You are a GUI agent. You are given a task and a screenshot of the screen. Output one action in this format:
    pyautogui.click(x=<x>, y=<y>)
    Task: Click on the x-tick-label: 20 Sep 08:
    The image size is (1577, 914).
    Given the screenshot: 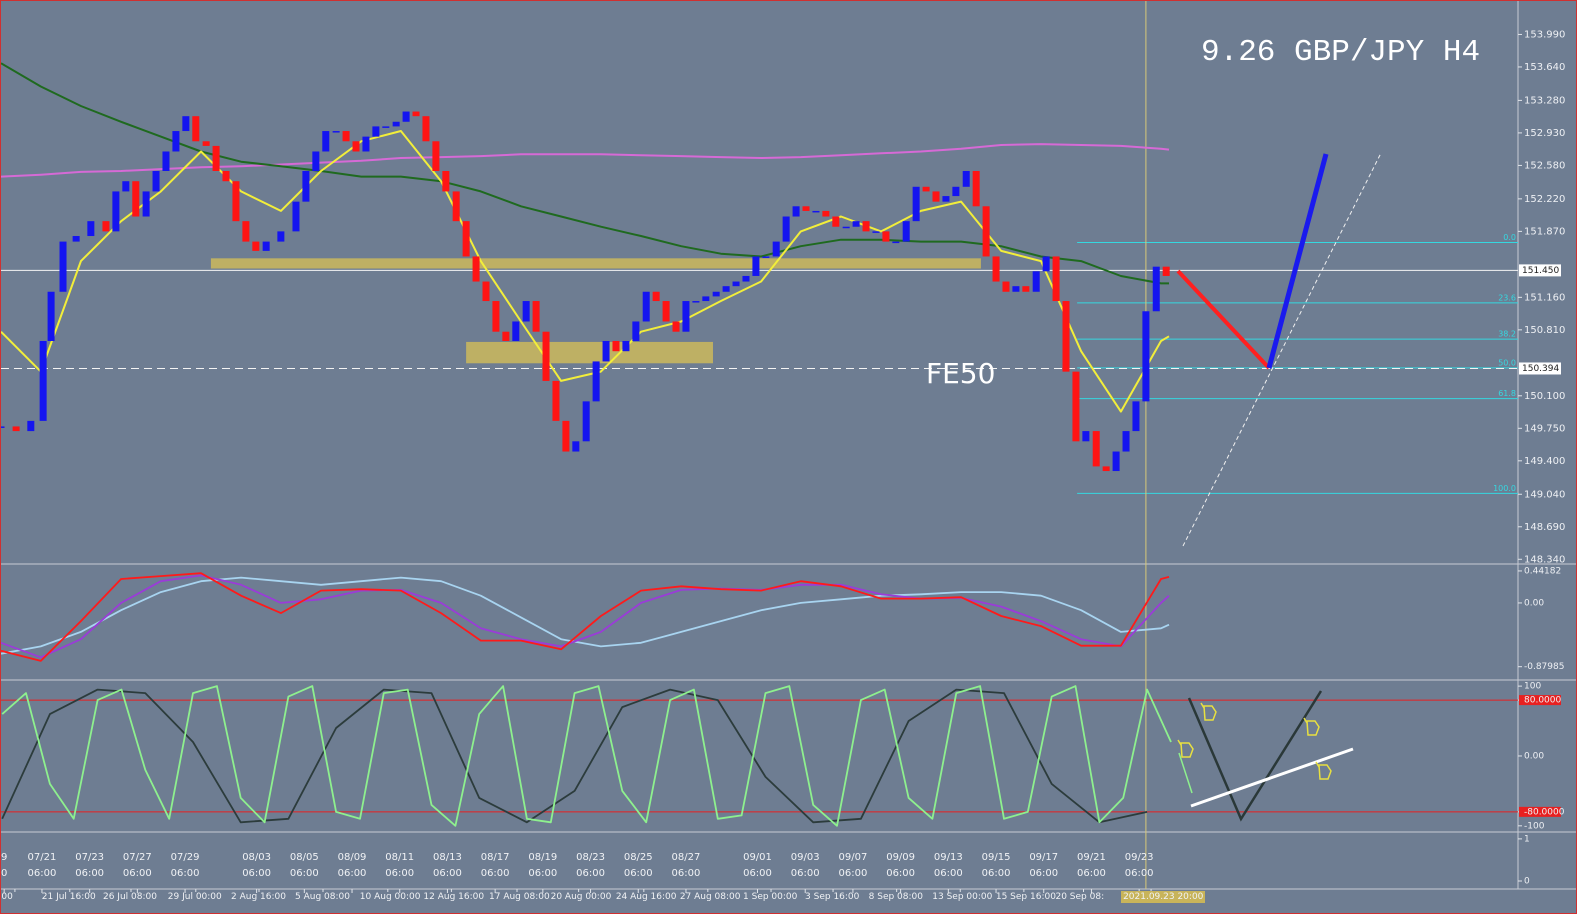 What is the action you would take?
    pyautogui.click(x=1080, y=897)
    